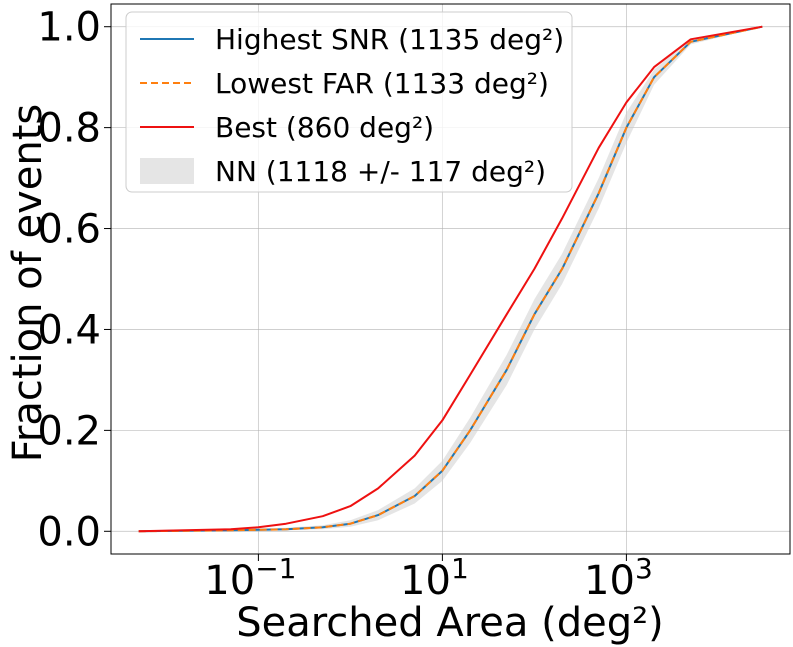  Describe the element at coordinates (450, 623) in the screenshot. I see `x-axis-label: Searched Area (deg²)` at that location.